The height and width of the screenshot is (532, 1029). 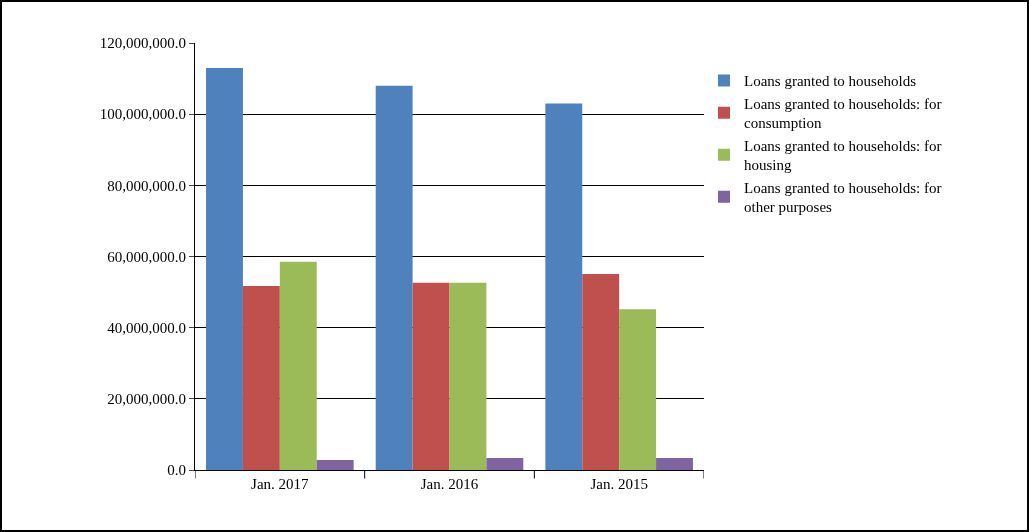 What do you see at coordinates (830, 81) in the screenshot?
I see `legend-label: Loans granted to households` at bounding box center [830, 81].